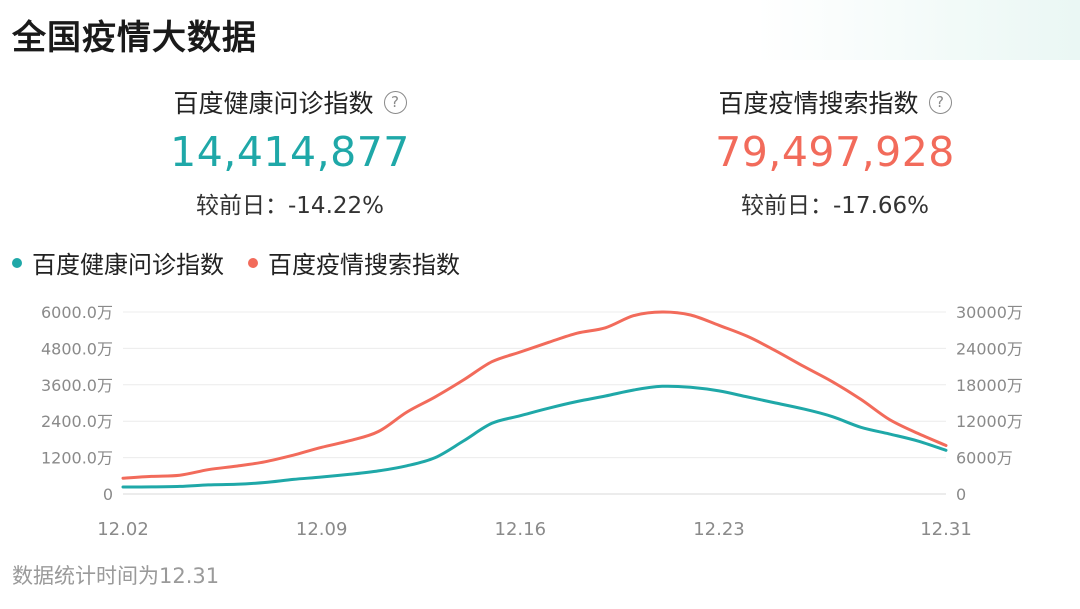  I want to click on stat-label-health-text: 百度健康问诊指数, so click(273, 103).